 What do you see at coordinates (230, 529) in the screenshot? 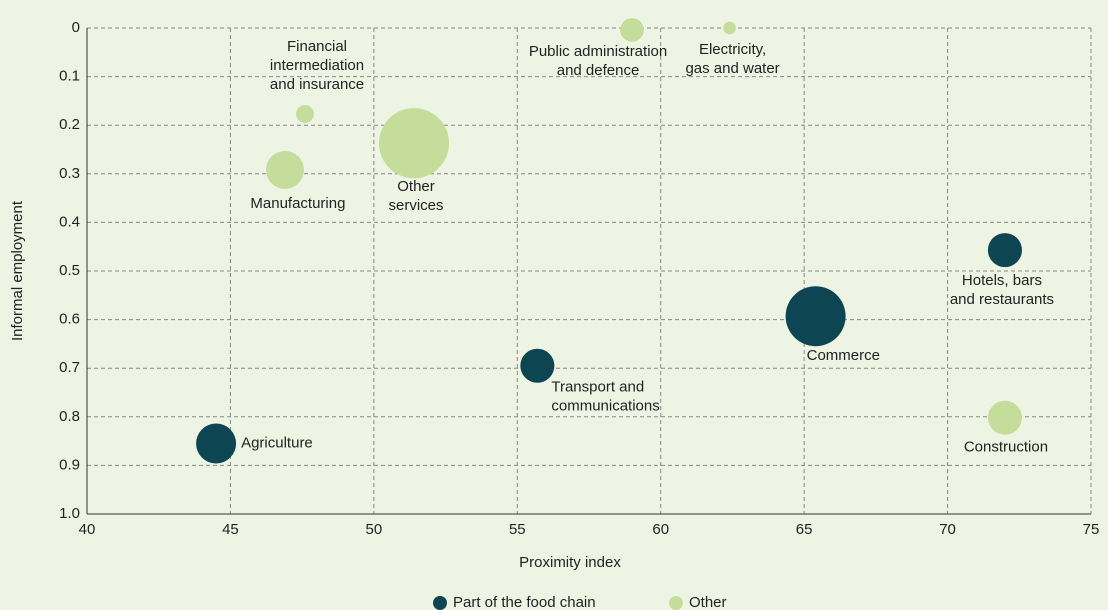
I see `x-tick-label: 45` at bounding box center [230, 529].